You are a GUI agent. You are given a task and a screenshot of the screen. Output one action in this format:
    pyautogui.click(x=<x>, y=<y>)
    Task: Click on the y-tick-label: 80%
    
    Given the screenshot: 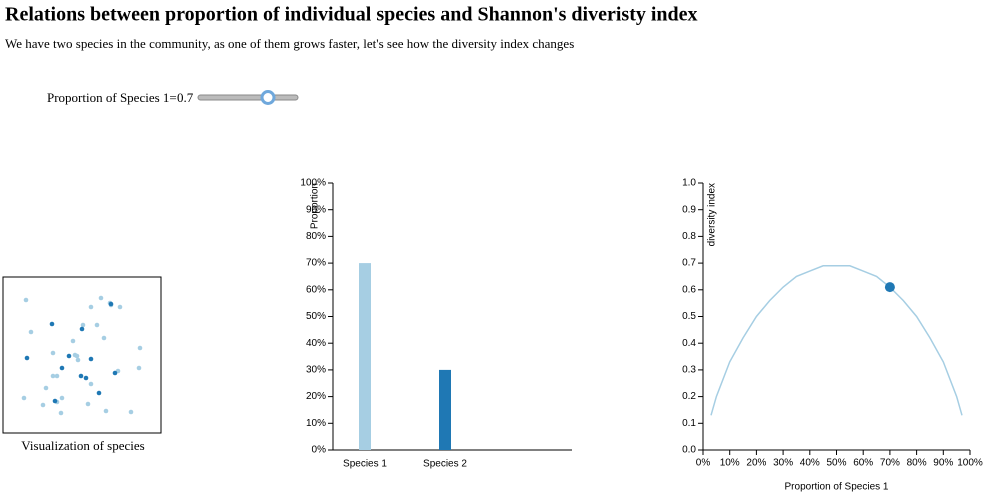 What is the action you would take?
    pyautogui.click(x=316, y=236)
    